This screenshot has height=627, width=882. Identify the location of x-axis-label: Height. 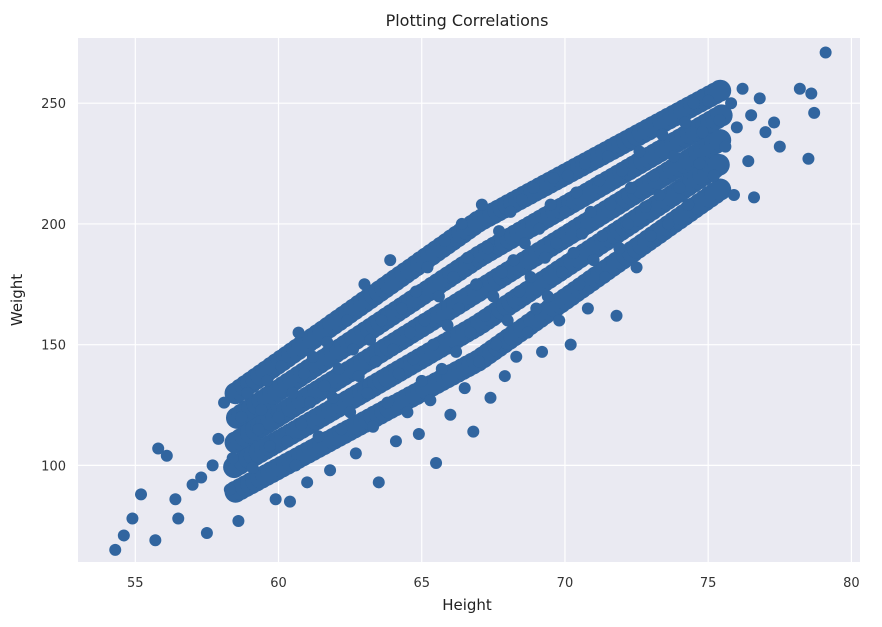
(467, 605).